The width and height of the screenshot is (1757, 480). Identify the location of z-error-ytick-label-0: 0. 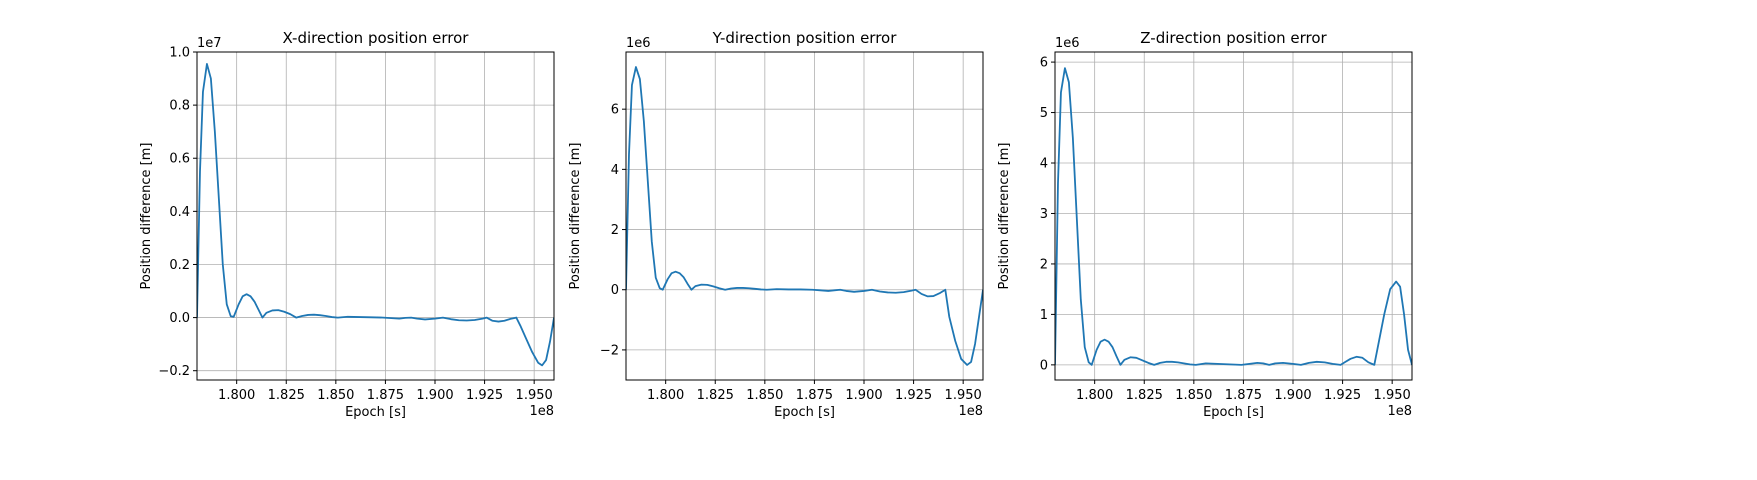
(1044, 365).